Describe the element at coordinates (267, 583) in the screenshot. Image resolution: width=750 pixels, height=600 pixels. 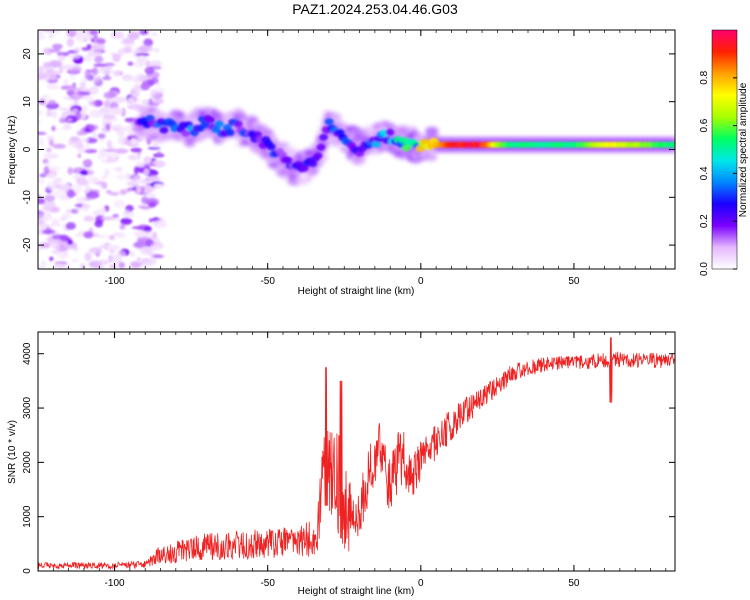
I see `x-tick-label: -50` at that location.